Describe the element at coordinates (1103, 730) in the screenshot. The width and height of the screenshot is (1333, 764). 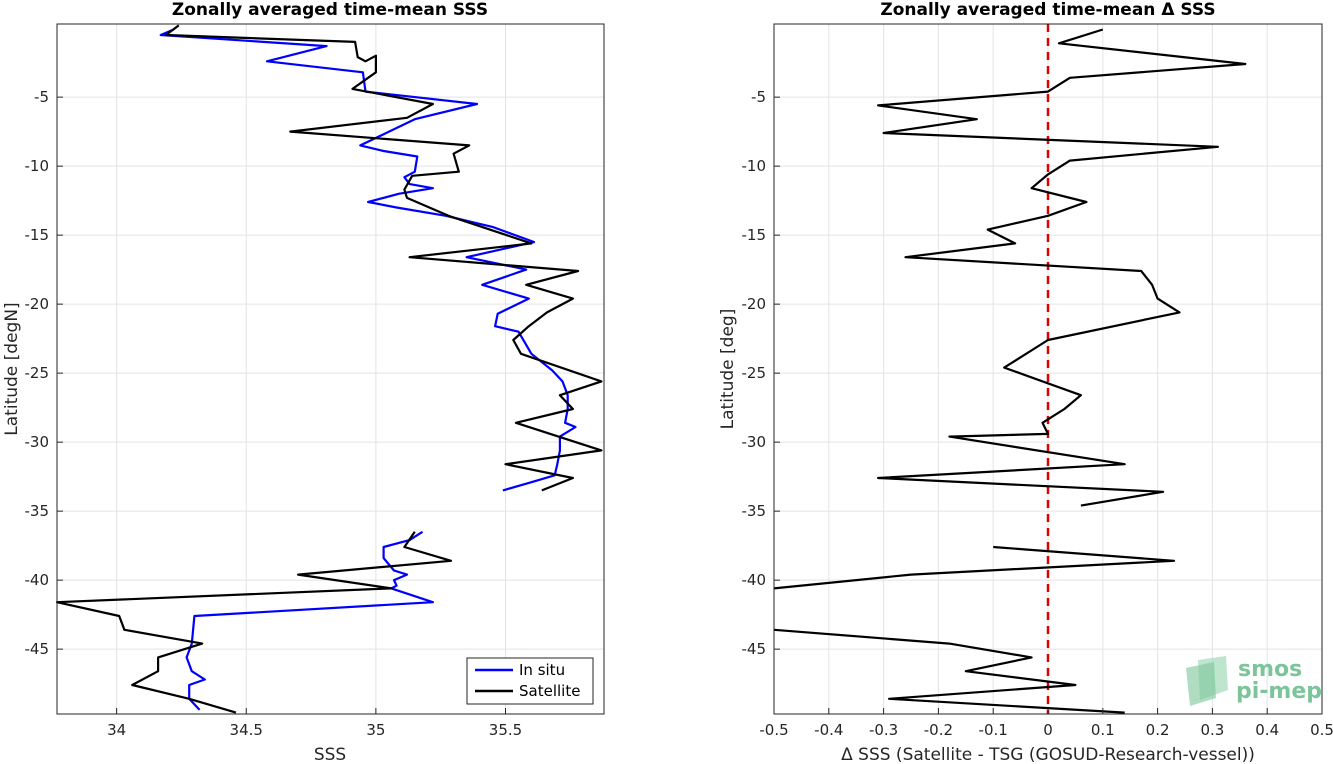
I see `x-tick-label: 0.1` at that location.